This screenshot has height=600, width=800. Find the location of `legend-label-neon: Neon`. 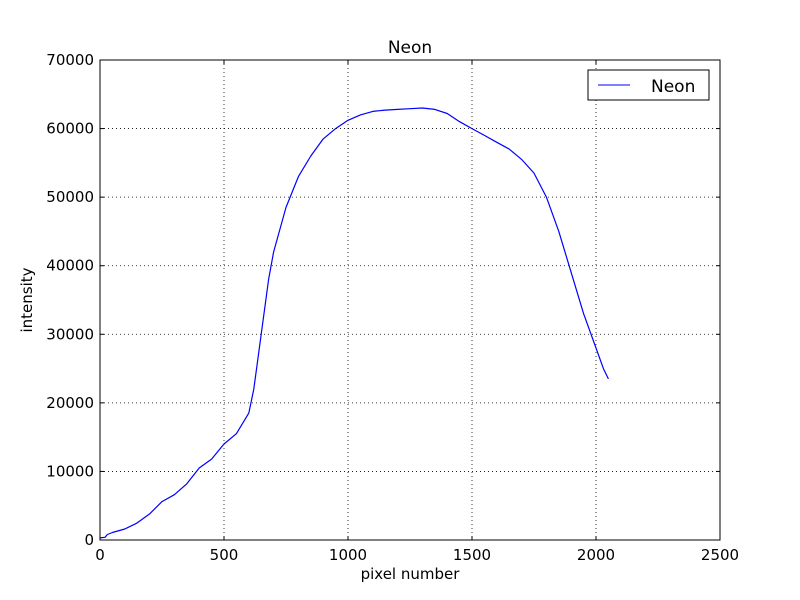

legend-label-neon: Neon is located at coordinates (673, 87).